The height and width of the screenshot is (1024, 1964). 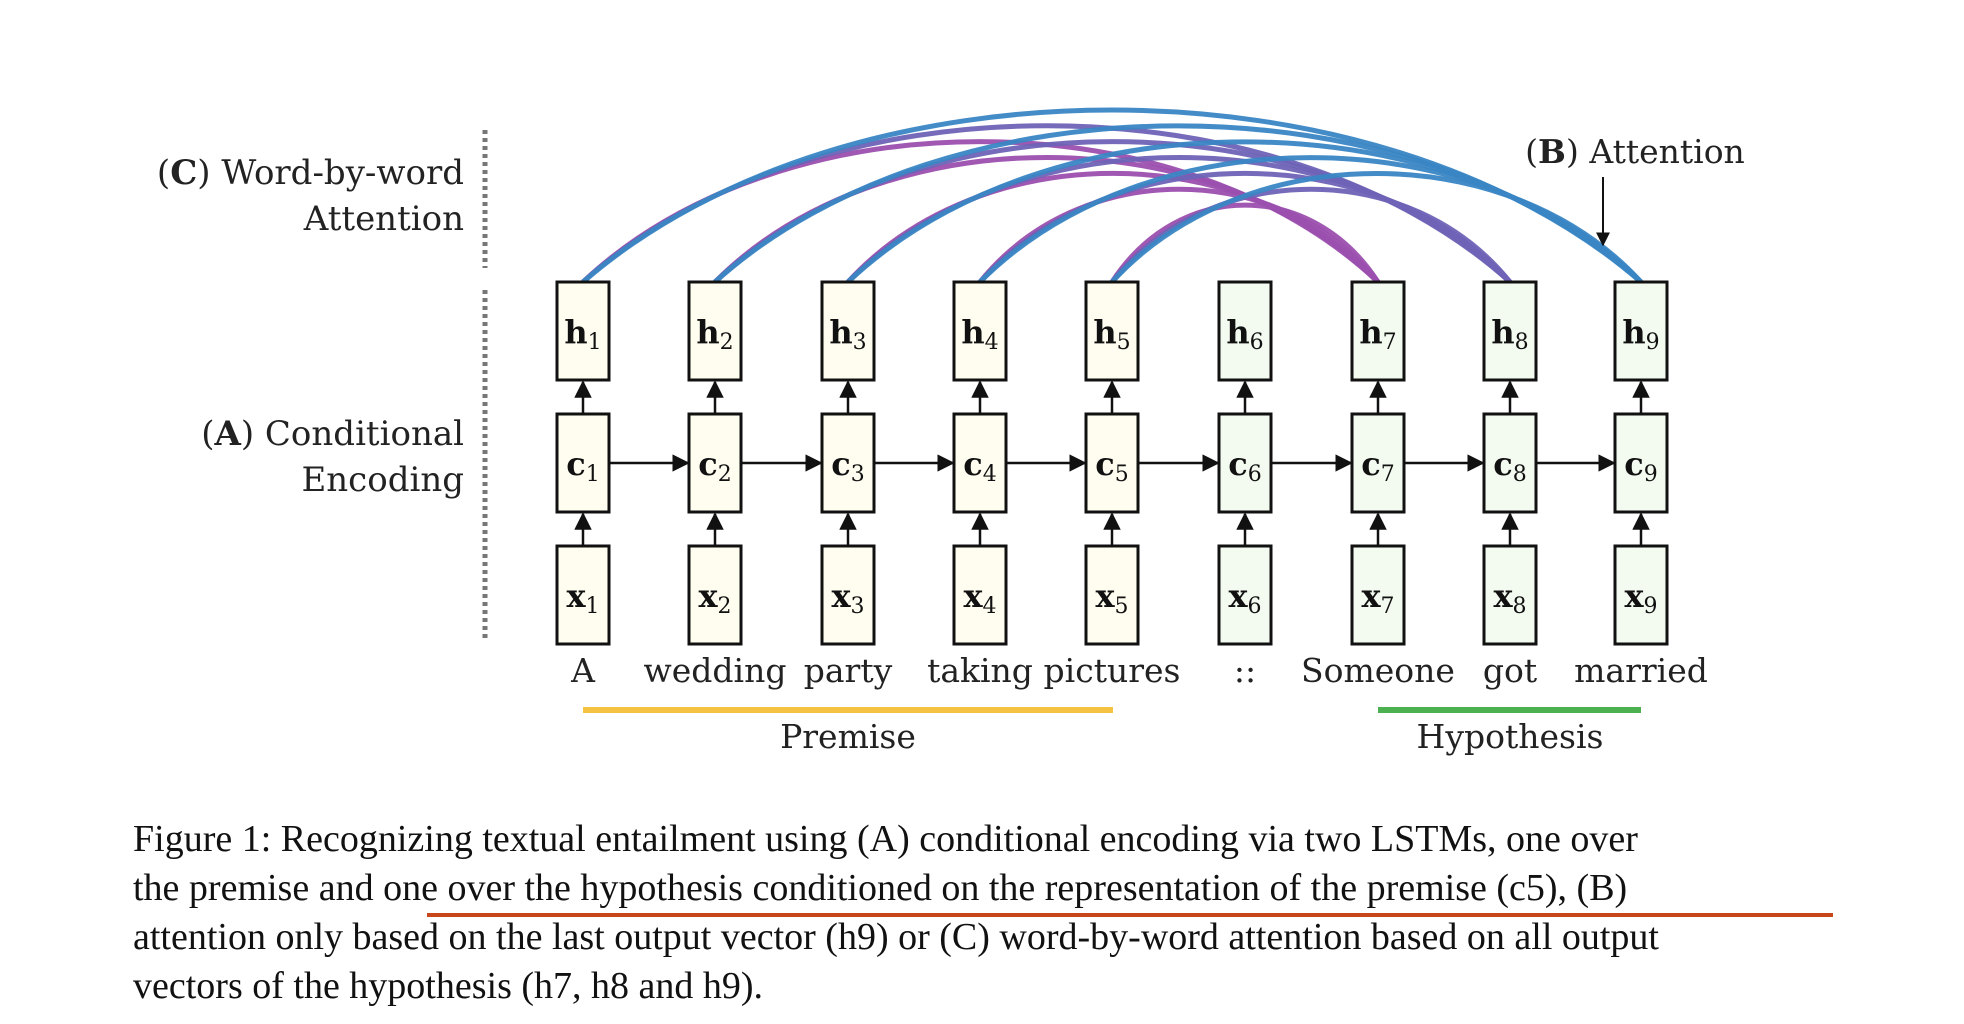 I want to click on c-box-3: c3, so click(x=848, y=463).